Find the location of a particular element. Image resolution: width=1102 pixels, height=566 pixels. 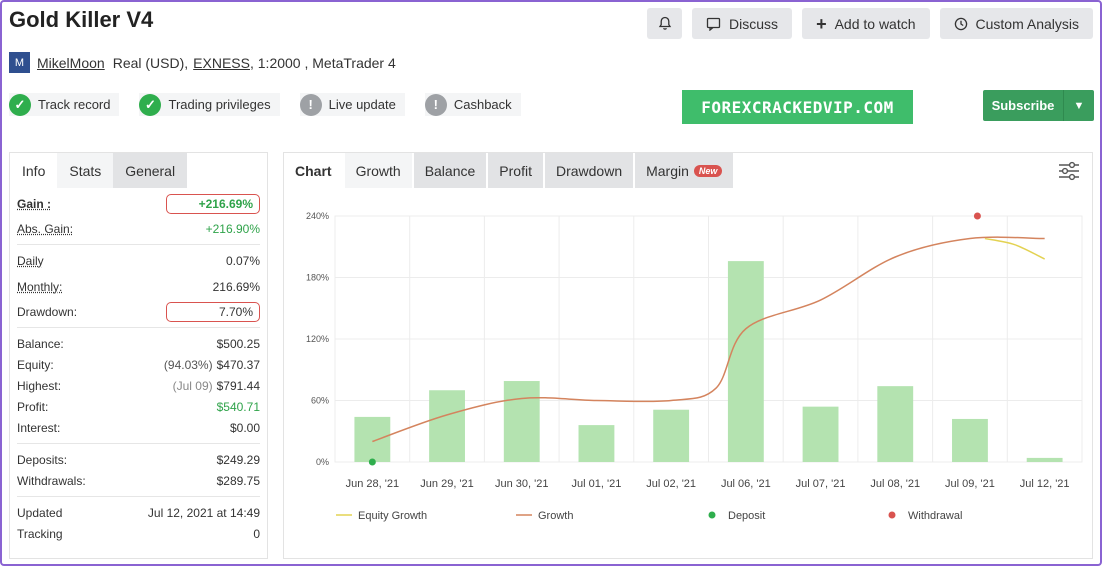

notifications-button is located at coordinates (665, 23).